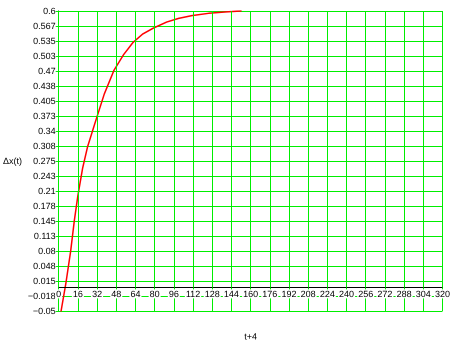 The height and width of the screenshot is (346, 454). Describe the element at coordinates (193, 293) in the screenshot. I see `x-tick-label: 112` at that location.